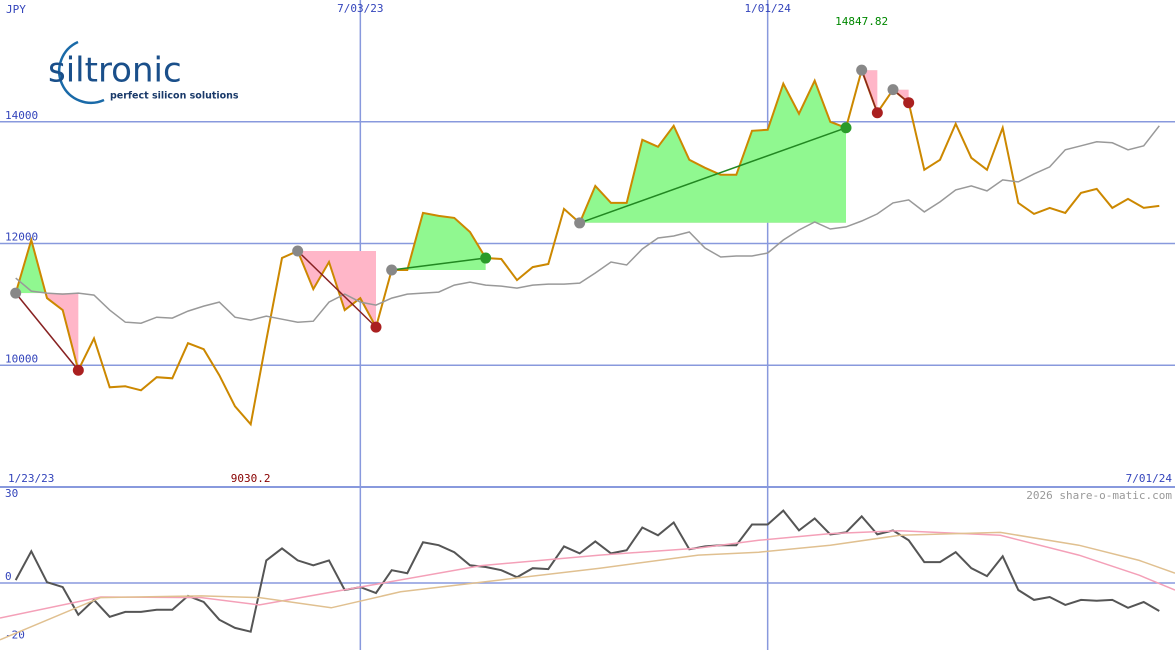 The image size is (1175, 650). I want to click on series-line, so click(587, 574).